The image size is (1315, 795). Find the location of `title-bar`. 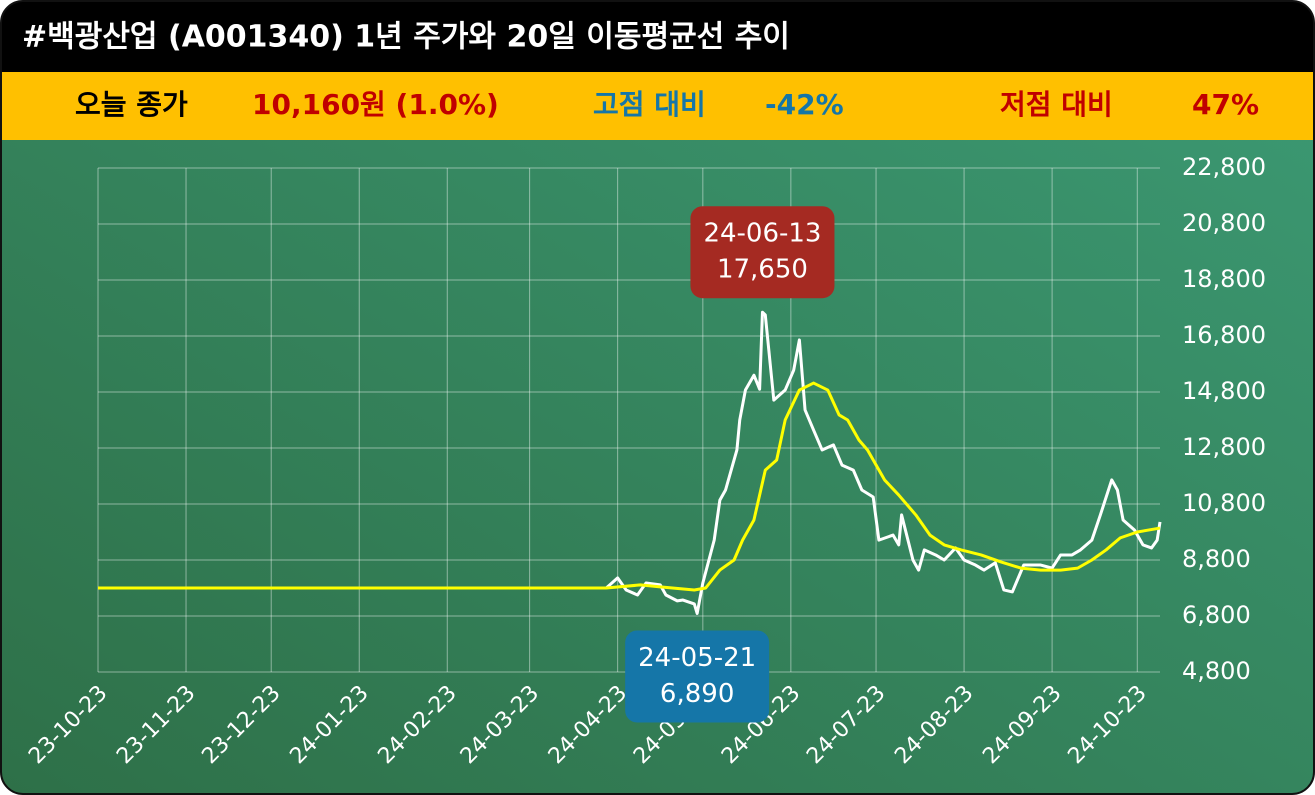

title-bar is located at coordinates (657, 36).